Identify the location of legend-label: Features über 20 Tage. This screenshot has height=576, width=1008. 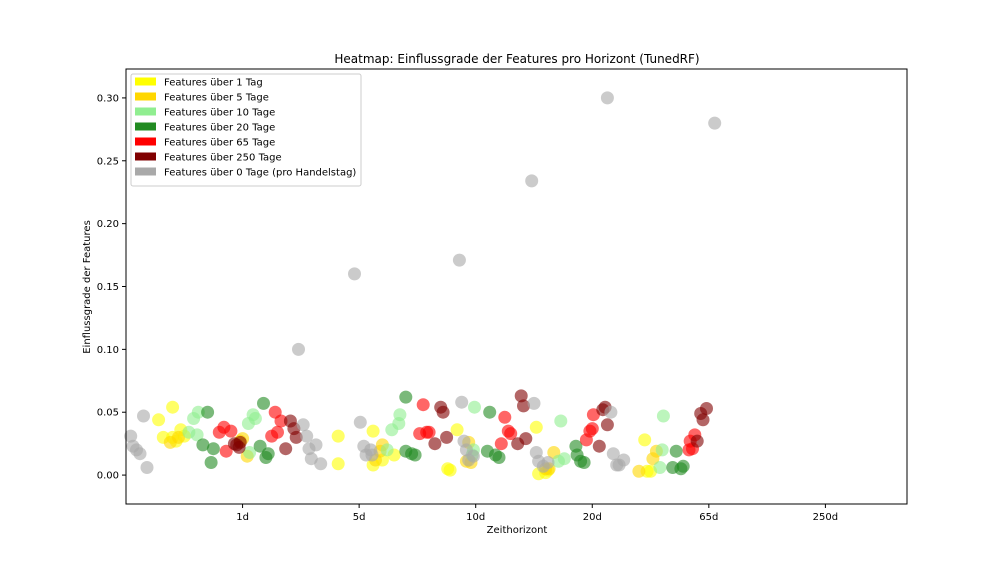
(219, 128).